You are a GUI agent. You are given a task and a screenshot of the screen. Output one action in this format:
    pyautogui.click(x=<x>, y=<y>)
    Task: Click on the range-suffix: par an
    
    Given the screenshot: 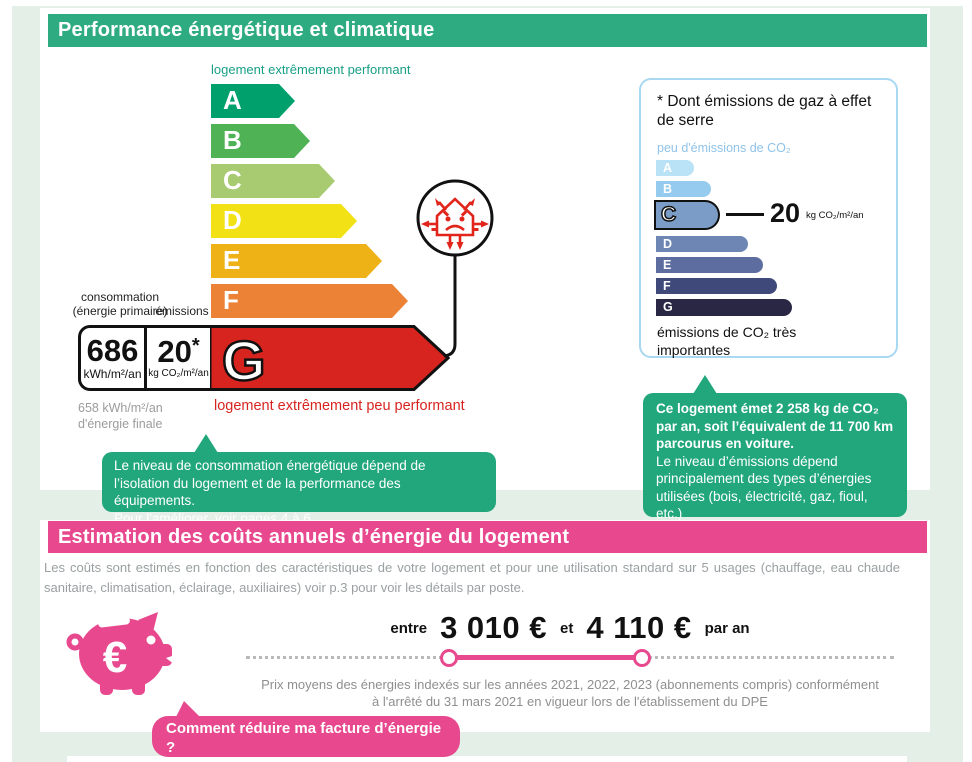 What is the action you would take?
    pyautogui.click(x=727, y=628)
    